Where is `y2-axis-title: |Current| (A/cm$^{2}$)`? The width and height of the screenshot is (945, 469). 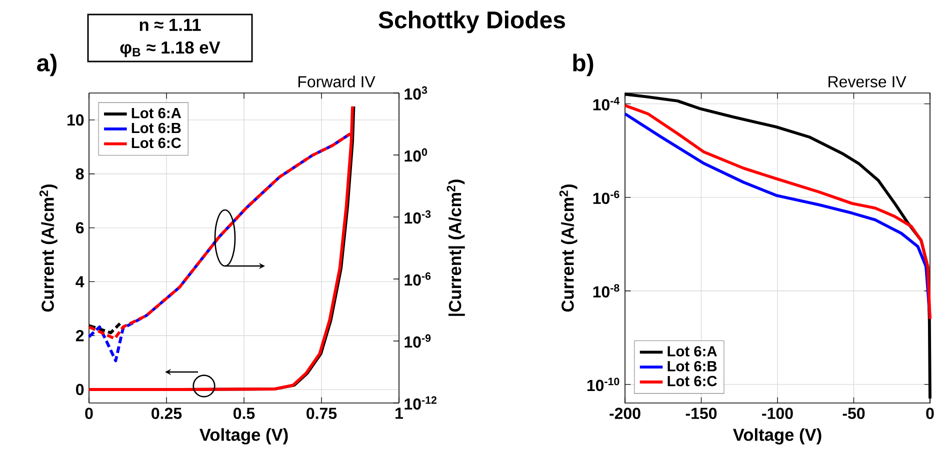
y2-axis-title: |Current| (A/cm$^{2}$) is located at coordinates (455, 248).